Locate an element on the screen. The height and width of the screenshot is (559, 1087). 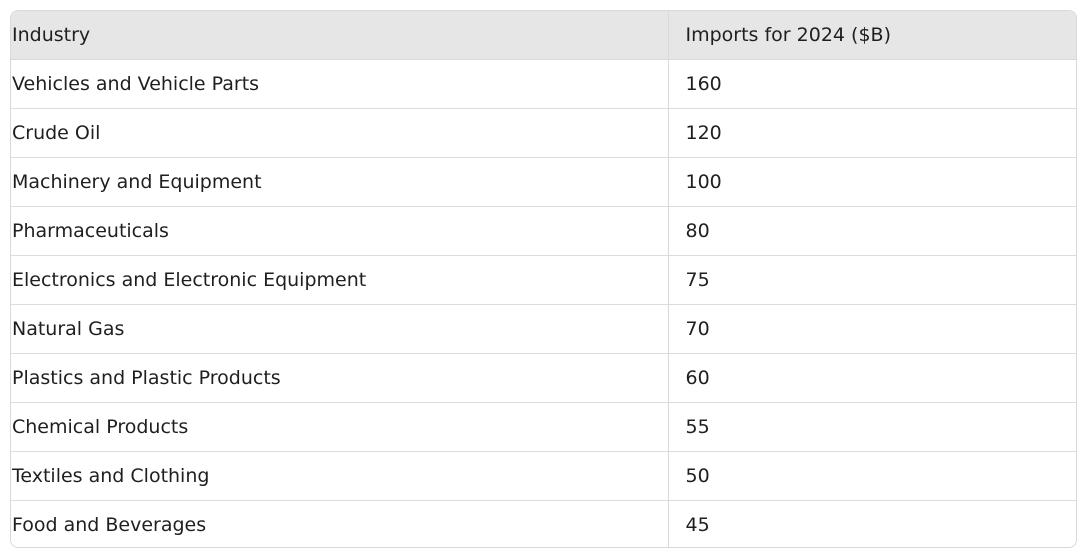
cell-industry: Chemical Products is located at coordinates (339, 427).